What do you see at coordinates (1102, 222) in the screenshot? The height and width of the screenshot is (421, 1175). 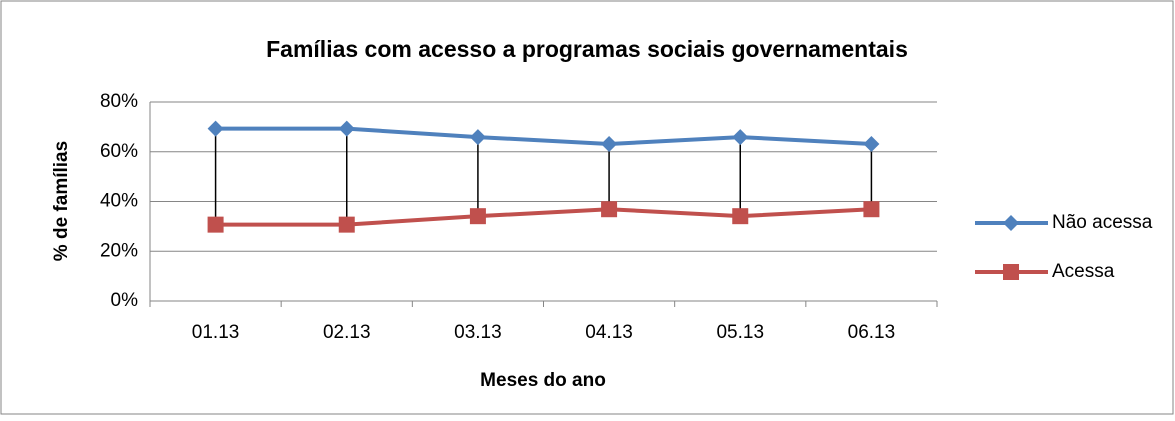 I see `legend-label: Não acessa` at bounding box center [1102, 222].